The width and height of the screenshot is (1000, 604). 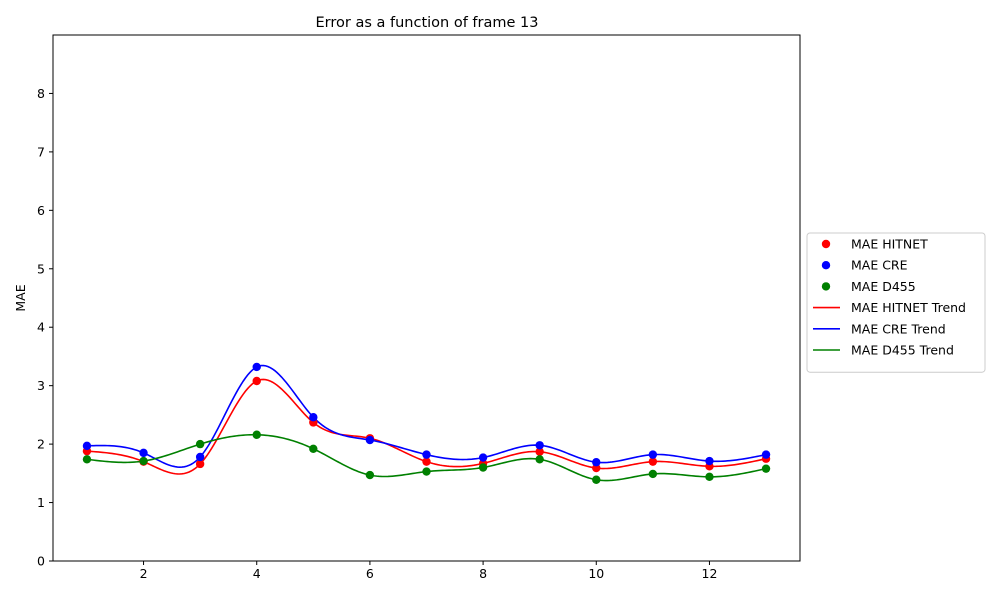 I want to click on y-tick-label: 2, so click(x=41, y=444).